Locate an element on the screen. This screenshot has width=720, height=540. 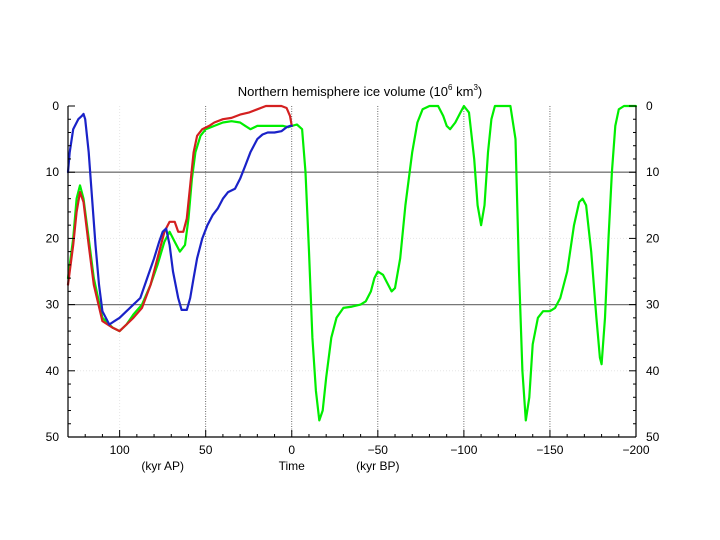
x-tick-label-50: 50 is located at coordinates (206, 450).